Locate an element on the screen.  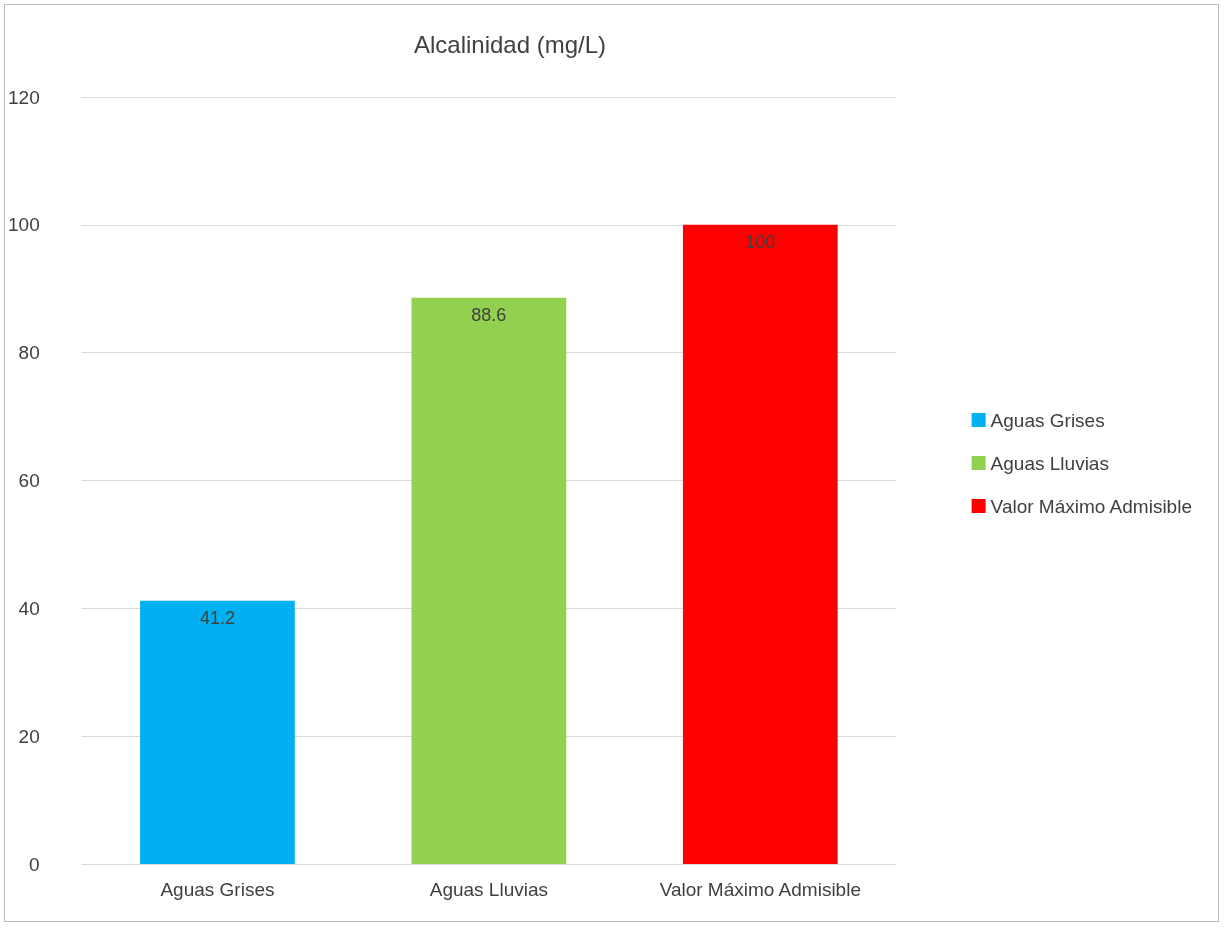
y-tick-label: 0 is located at coordinates (34, 864).